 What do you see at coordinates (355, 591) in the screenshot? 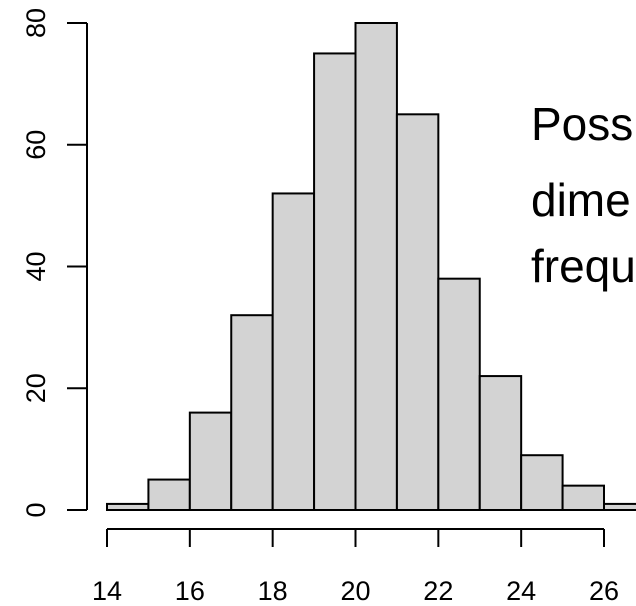
I see `x-tick-label: 20` at bounding box center [355, 591].